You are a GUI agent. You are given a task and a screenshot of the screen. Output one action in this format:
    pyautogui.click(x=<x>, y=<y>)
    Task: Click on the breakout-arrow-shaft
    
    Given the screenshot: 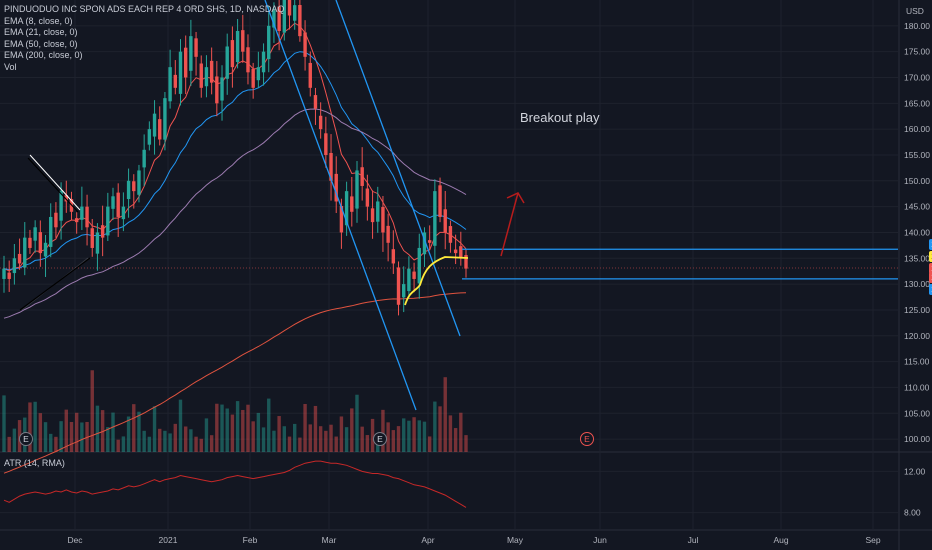 What is the action you would take?
    pyautogui.click(x=509, y=224)
    